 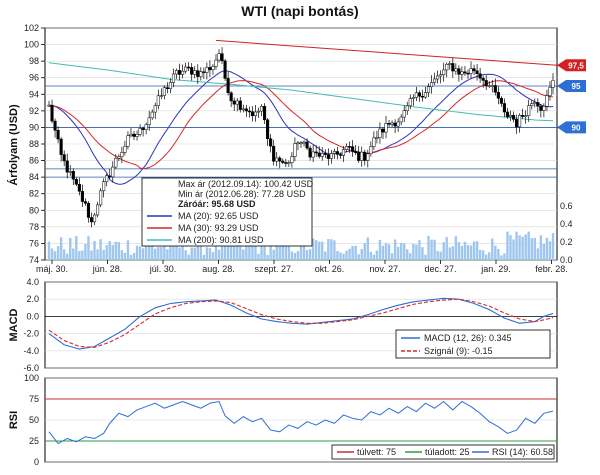 What do you see at coordinates (31, 368) in the screenshot?
I see `macd-tick-label: -6.0` at bounding box center [31, 368].